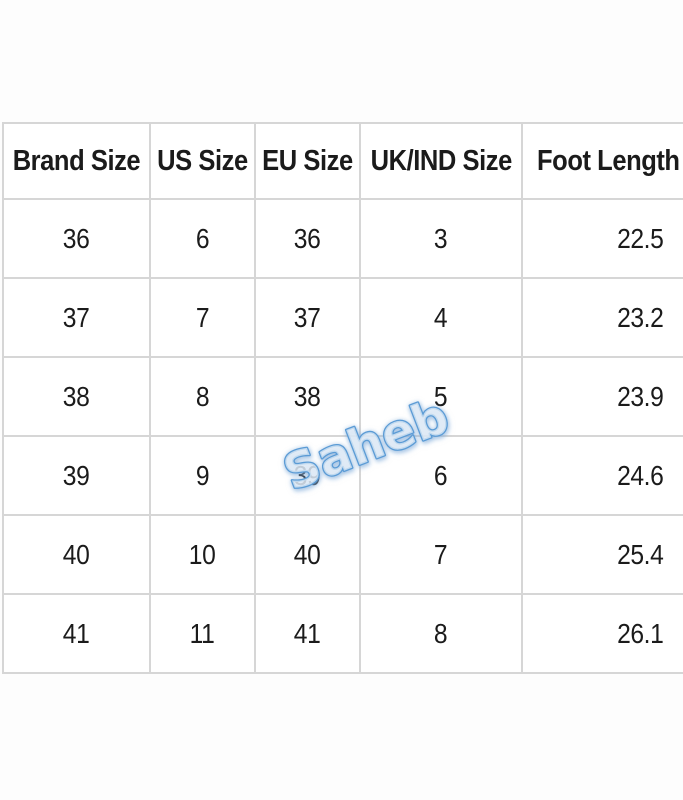 The height and width of the screenshot is (800, 683). I want to click on cell-brand-size: 41, so click(76, 633).